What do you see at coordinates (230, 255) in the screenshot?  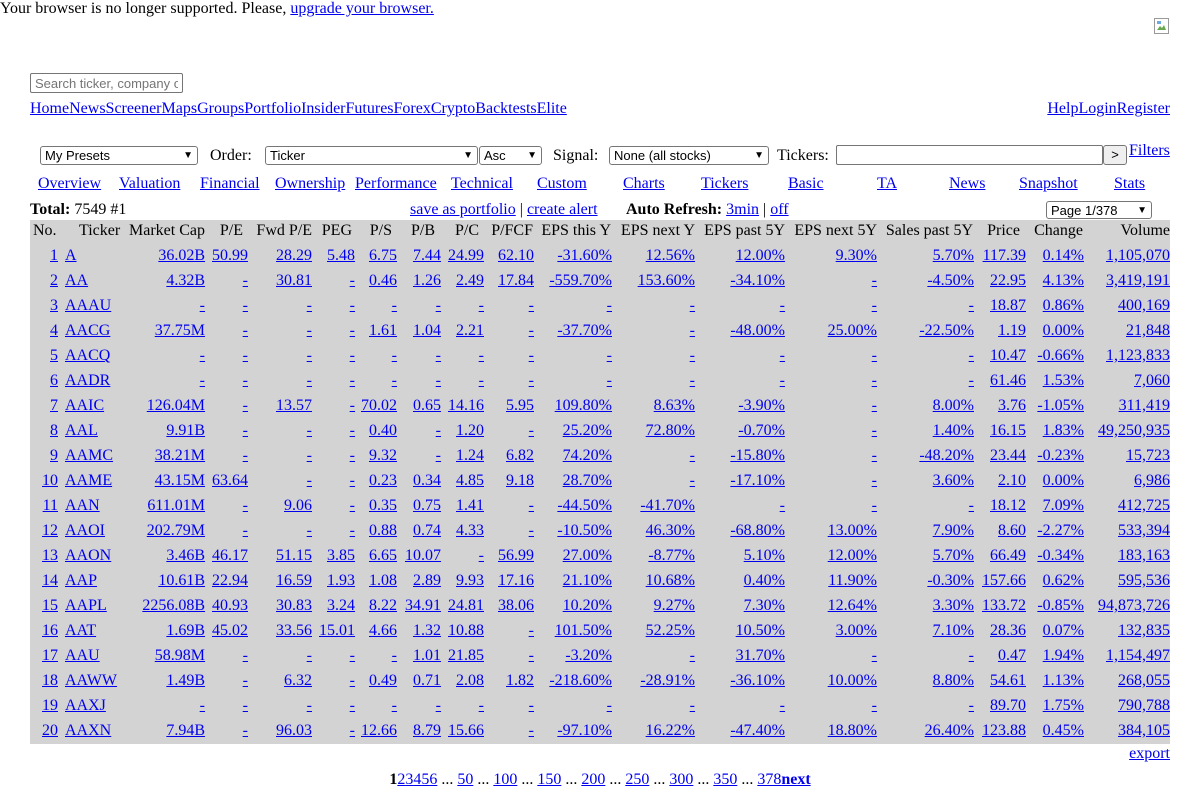 I see `cell-link: 50.99` at bounding box center [230, 255].